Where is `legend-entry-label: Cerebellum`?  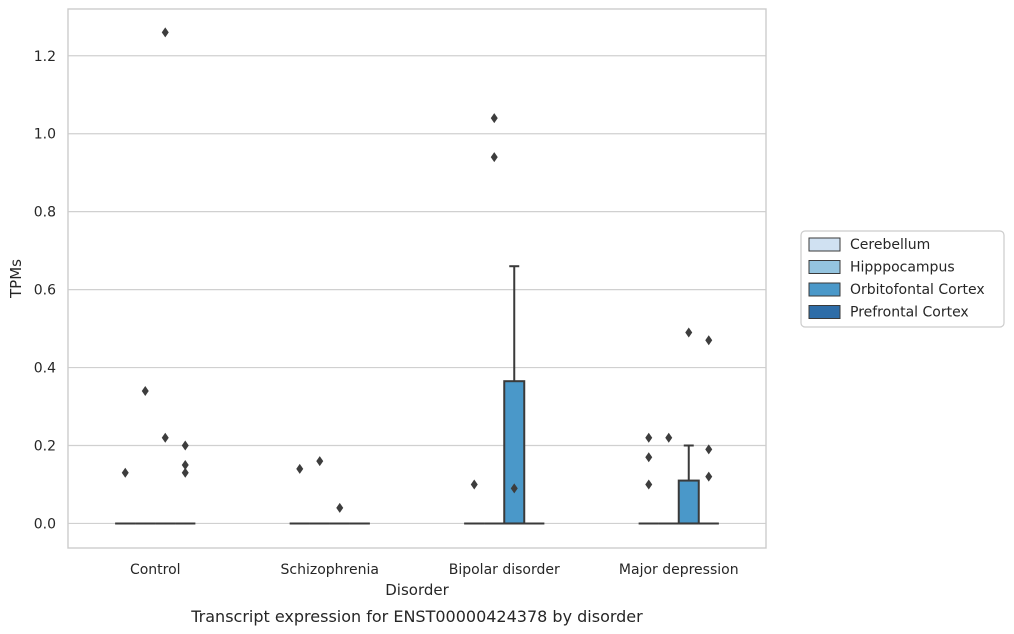
legend-entry-label: Cerebellum is located at coordinates (890, 245).